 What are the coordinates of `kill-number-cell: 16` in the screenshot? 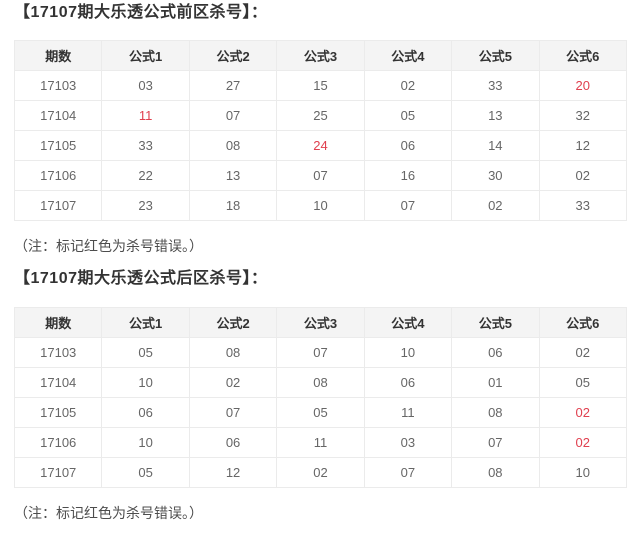 It's located at (408, 175).